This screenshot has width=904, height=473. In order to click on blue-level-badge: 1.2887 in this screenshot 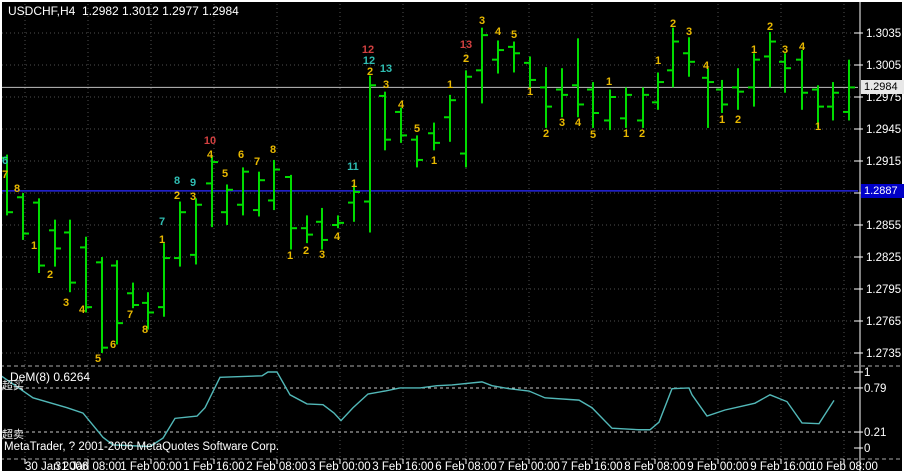, I will do `click(882, 190)`.